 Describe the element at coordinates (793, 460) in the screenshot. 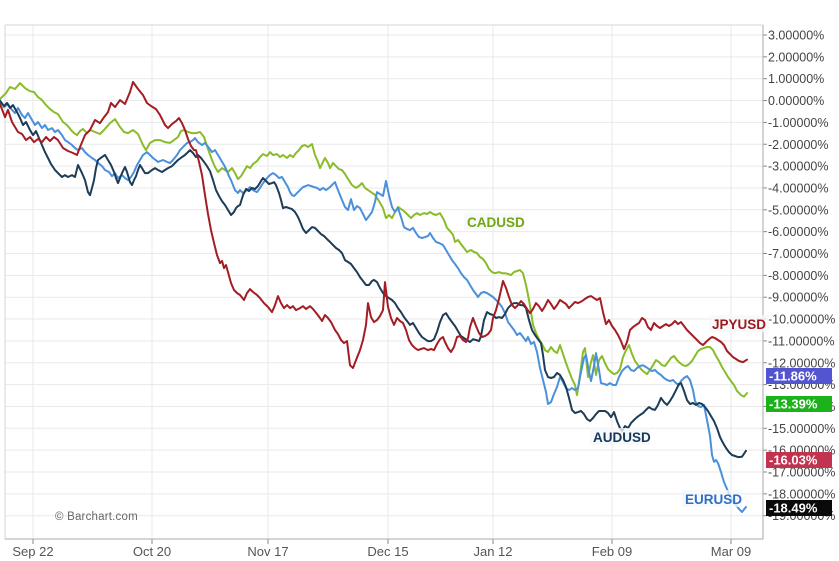

I see `last-value-flag-text-audusd: -16.03%` at that location.